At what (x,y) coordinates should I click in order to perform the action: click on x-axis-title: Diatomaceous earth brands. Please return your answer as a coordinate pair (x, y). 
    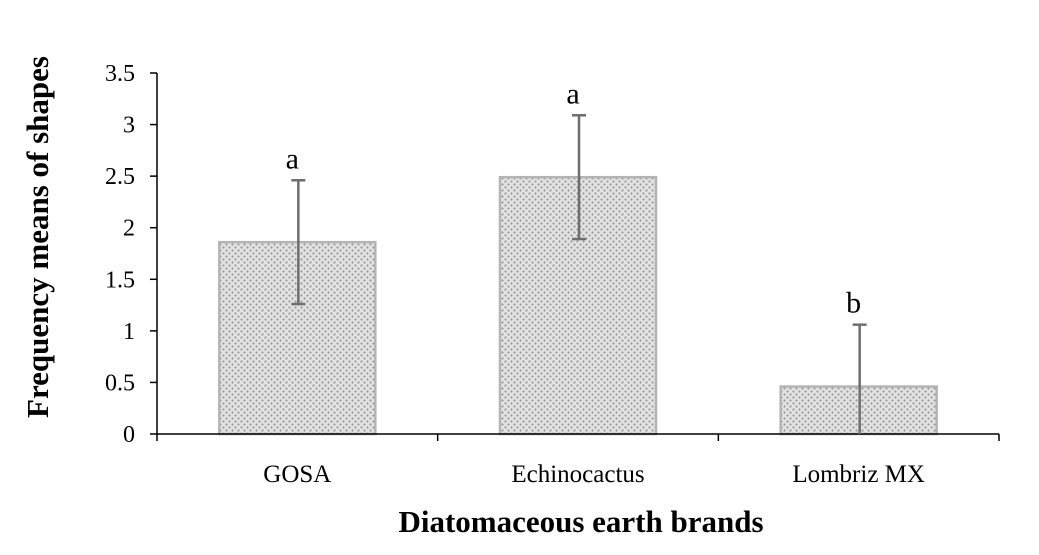
    Looking at the image, I should click on (580, 521).